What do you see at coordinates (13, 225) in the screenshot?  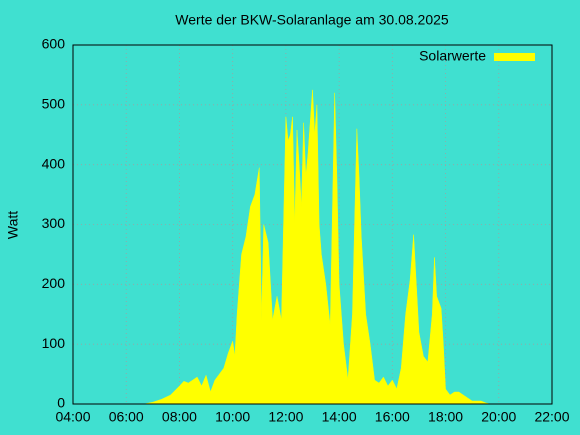 I see `y-axis-label: Watt` at bounding box center [13, 225].